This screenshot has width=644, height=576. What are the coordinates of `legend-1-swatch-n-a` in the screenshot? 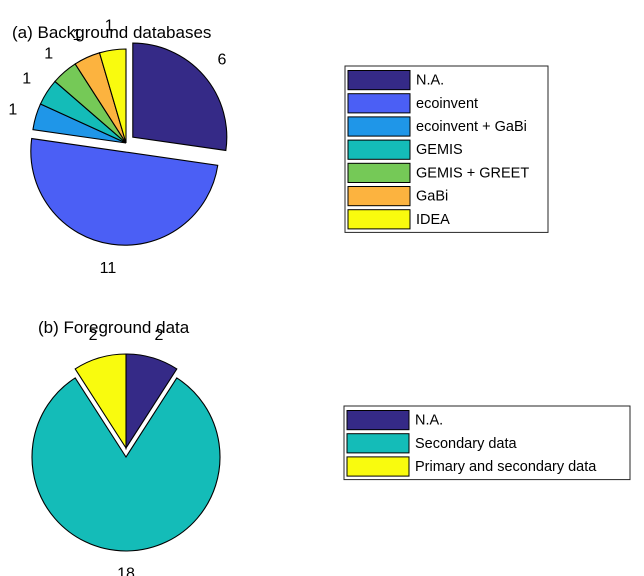 It's located at (378, 420).